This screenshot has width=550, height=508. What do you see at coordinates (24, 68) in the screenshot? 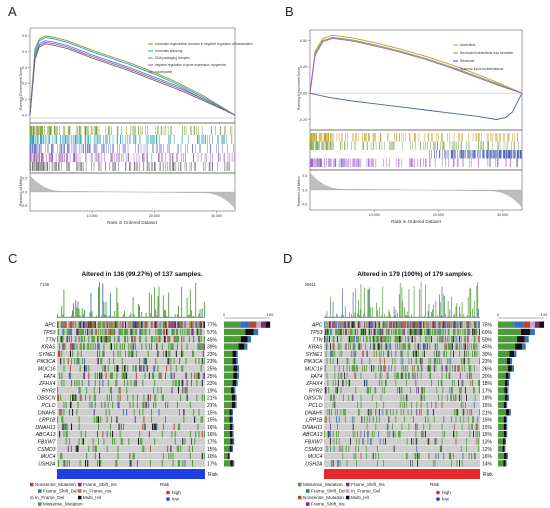
I see `ytick-label: 0.3` at bounding box center [24, 68].